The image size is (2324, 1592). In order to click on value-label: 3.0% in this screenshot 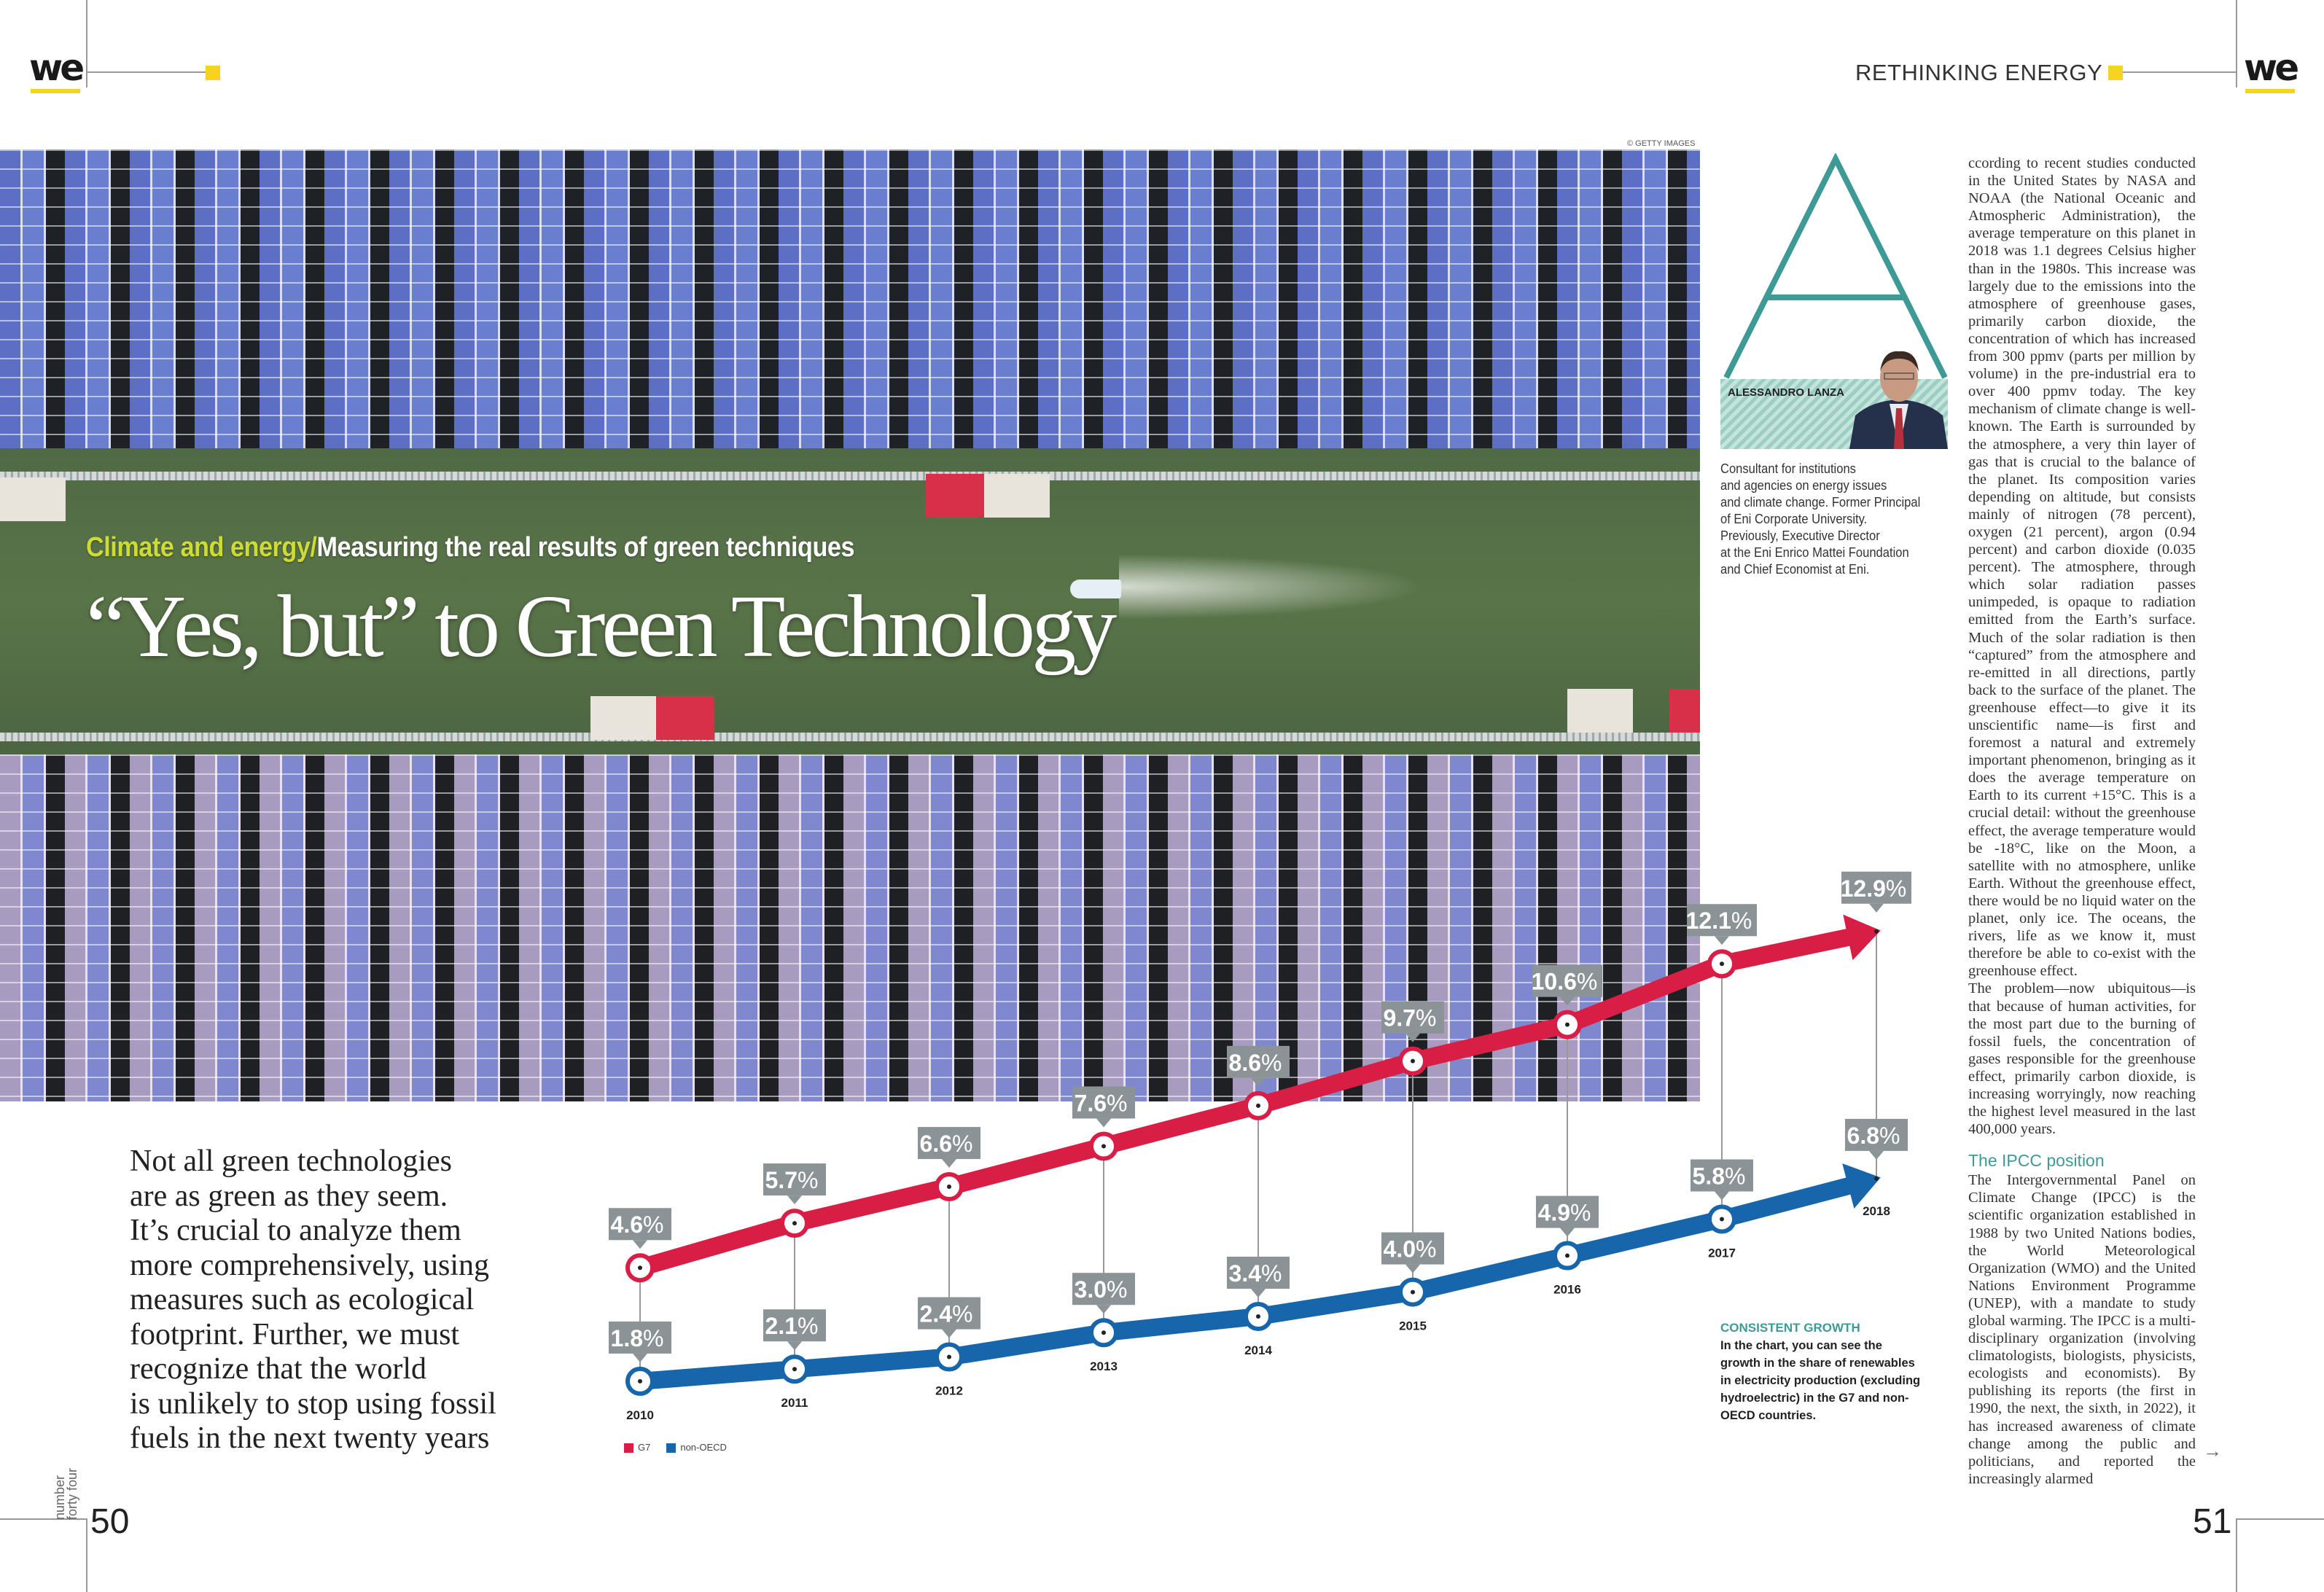, I will do `click(1101, 1289)`.